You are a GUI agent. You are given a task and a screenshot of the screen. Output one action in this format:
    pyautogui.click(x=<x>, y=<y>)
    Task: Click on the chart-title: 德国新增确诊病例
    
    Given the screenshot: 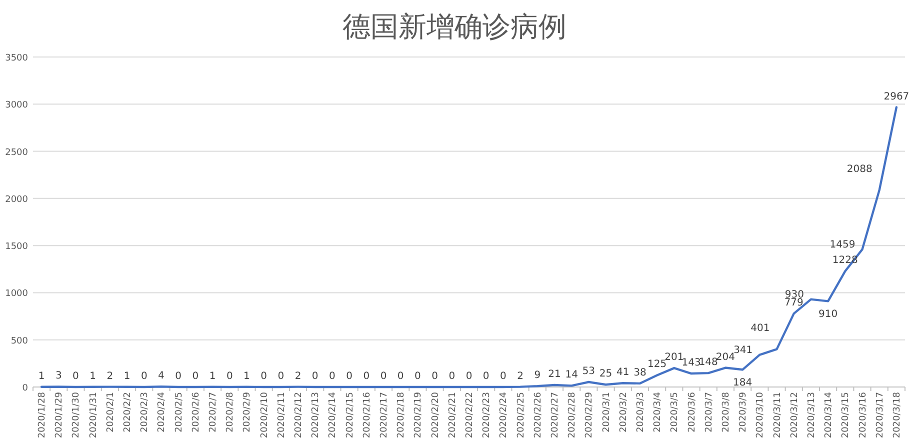 What is the action you would take?
    pyautogui.click(x=454, y=26)
    